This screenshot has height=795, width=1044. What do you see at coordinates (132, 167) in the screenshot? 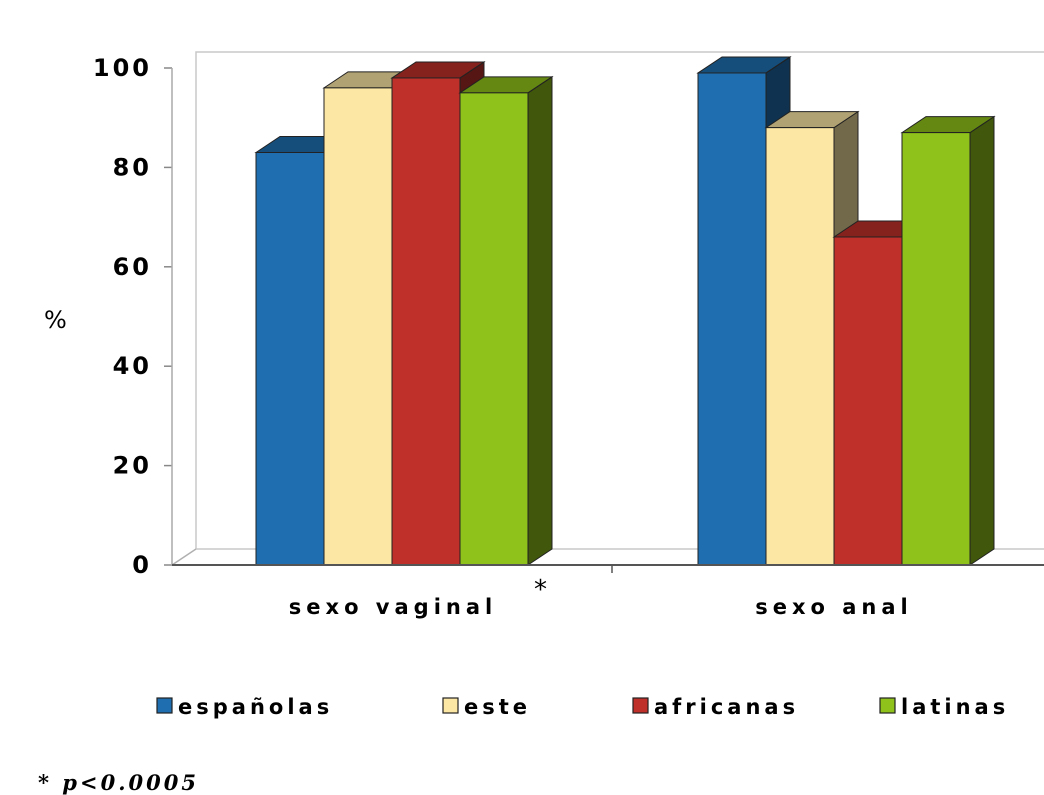
I see `y-tick-label: 80` at bounding box center [132, 167].